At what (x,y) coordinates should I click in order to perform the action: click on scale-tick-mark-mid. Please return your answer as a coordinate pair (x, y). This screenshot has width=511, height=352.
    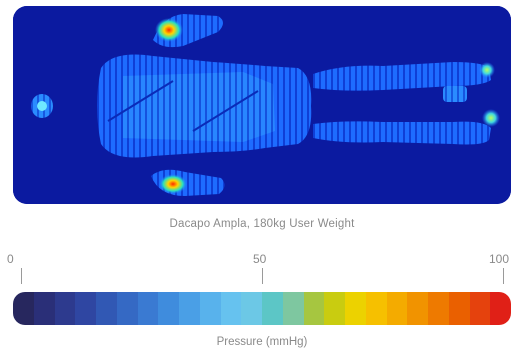
    Looking at the image, I should click on (262, 276).